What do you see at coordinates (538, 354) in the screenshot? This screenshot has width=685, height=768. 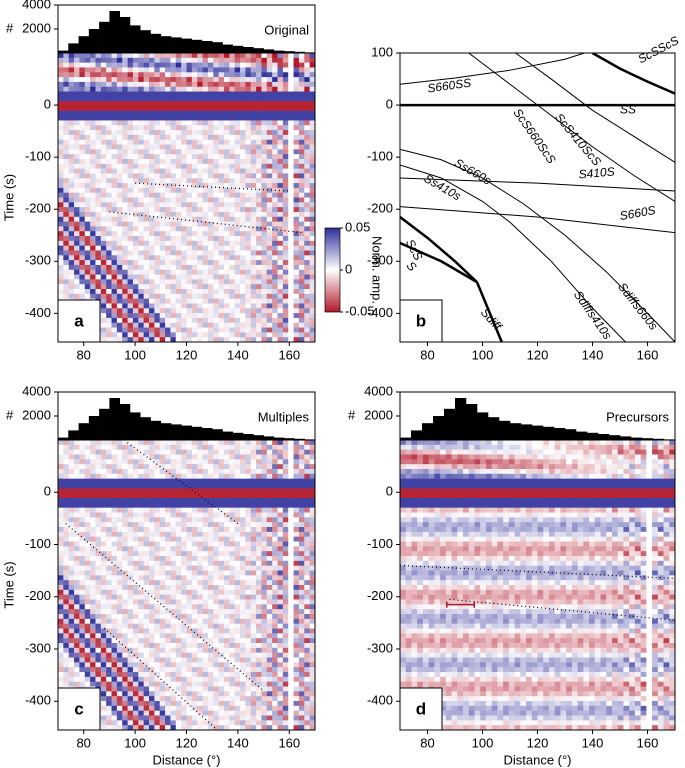 I see `x-tick-label: 120` at bounding box center [538, 354].